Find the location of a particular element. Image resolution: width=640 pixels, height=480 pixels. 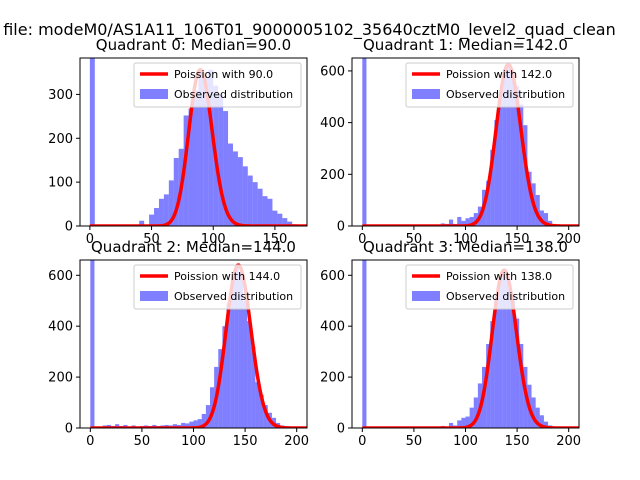

x-tick-label: 200 is located at coordinates (568, 441).